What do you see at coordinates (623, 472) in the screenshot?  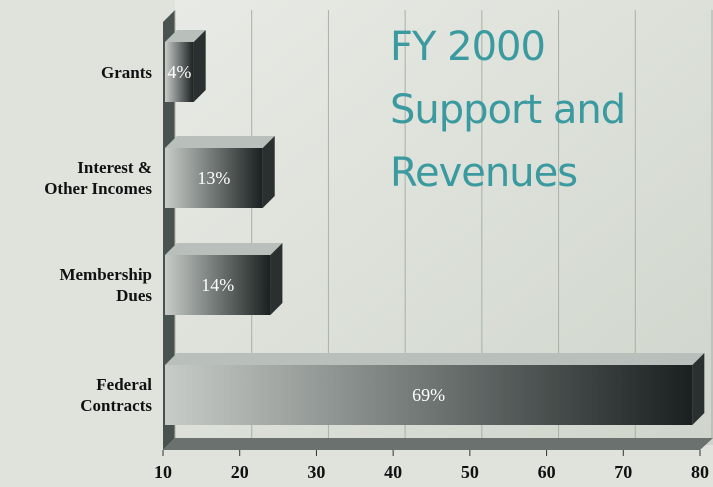 I see `x-tick-label: 70` at bounding box center [623, 472].